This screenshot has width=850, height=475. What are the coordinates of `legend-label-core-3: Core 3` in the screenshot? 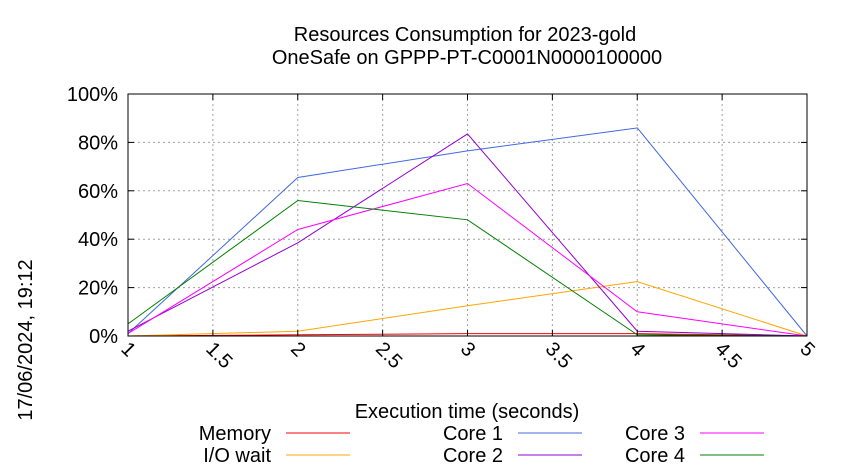 It's located at (655, 434).